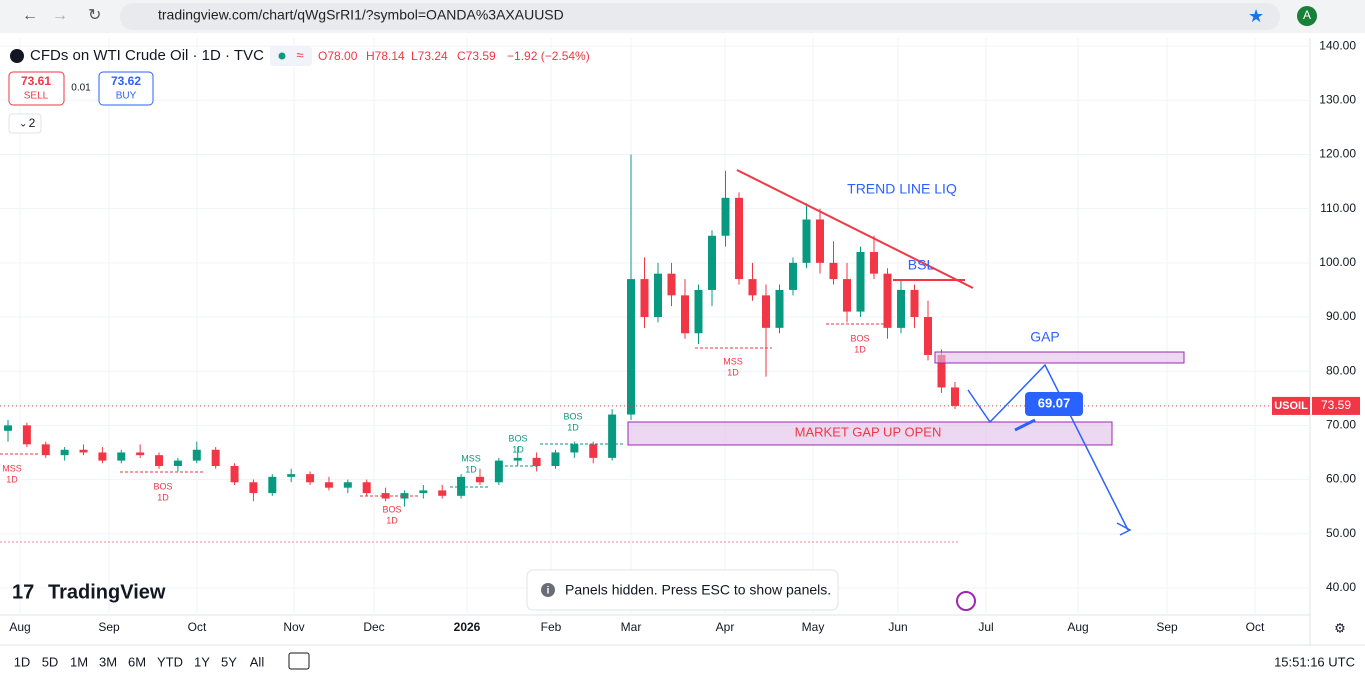 Image resolution: width=1365 pixels, height=680 pixels. I want to click on y-tick-label: 50.00, so click(1341, 533).